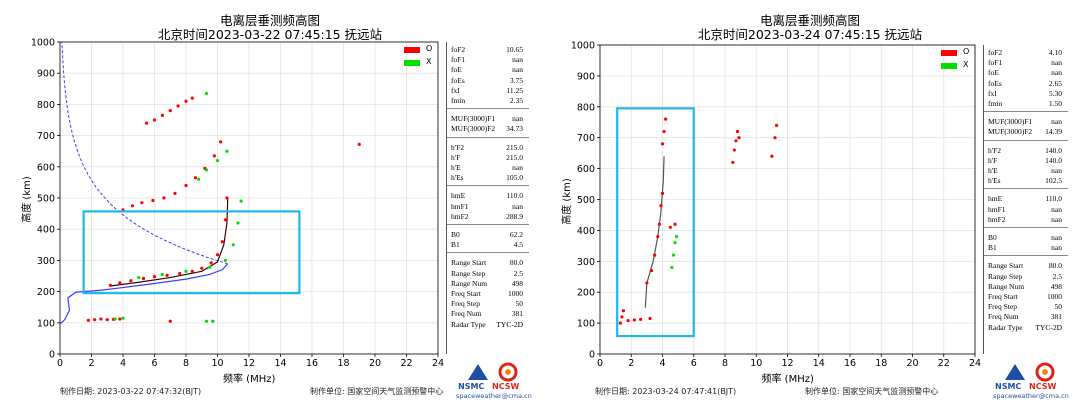  What do you see at coordinates (438, 363) in the screenshot?
I see `x-tick-label: 24` at bounding box center [438, 363].